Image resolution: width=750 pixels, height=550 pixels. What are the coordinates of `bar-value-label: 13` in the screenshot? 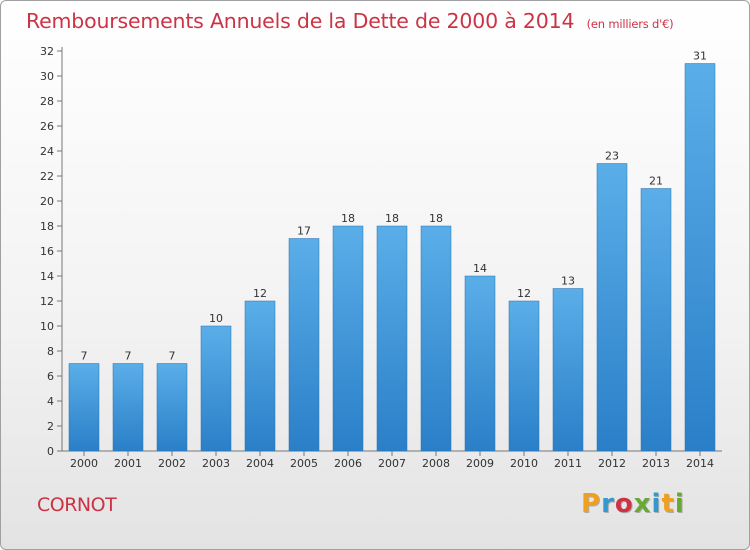 It's located at (568, 281).